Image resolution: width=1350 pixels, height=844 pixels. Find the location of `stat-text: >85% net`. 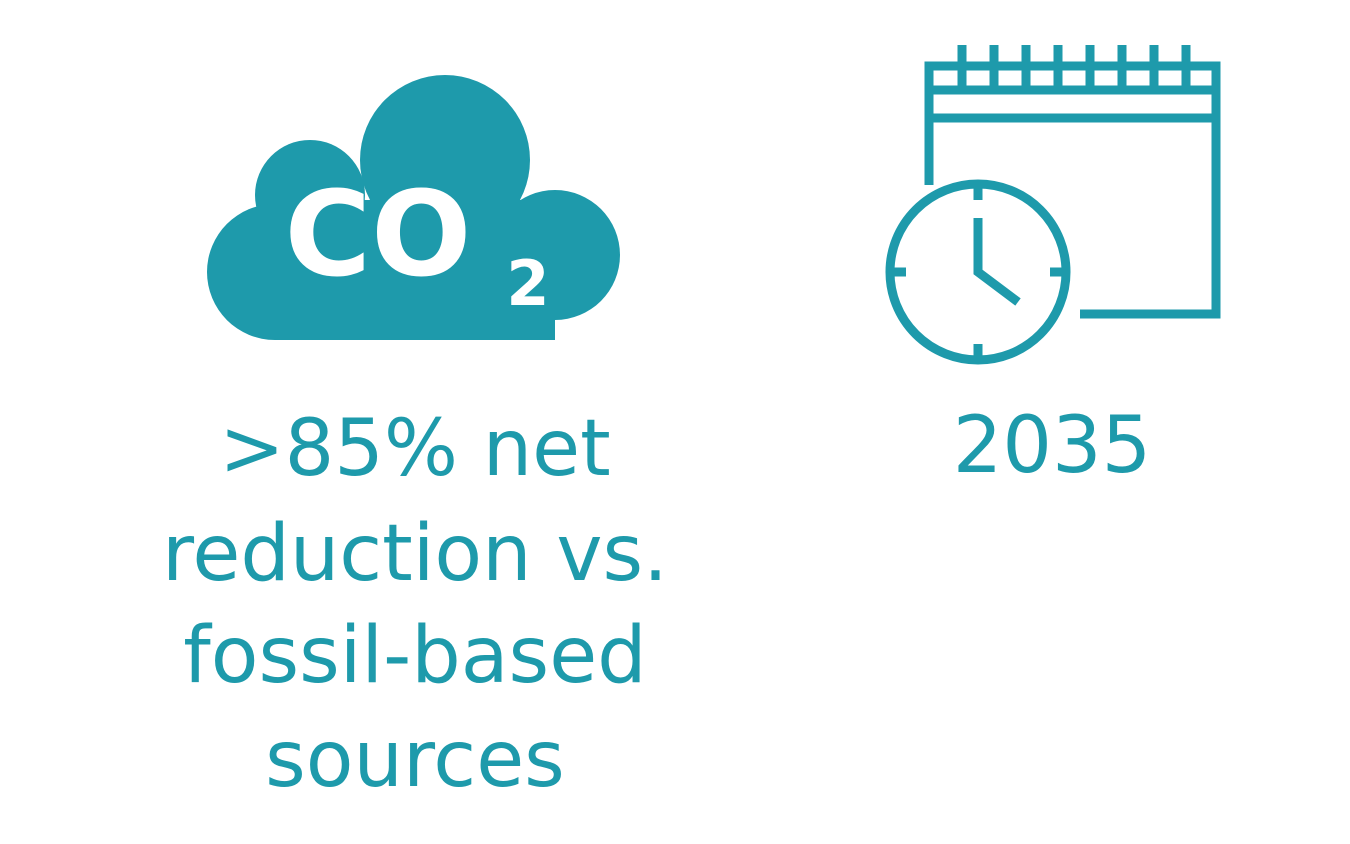

stat-text: >85% net is located at coordinates (415, 449).